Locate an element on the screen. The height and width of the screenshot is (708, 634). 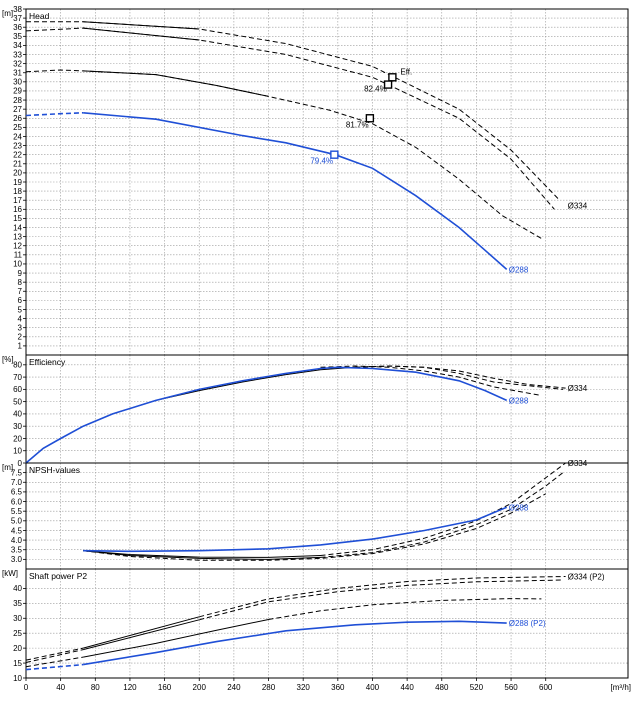
x-tick-label: 40 is located at coordinates (60, 687).